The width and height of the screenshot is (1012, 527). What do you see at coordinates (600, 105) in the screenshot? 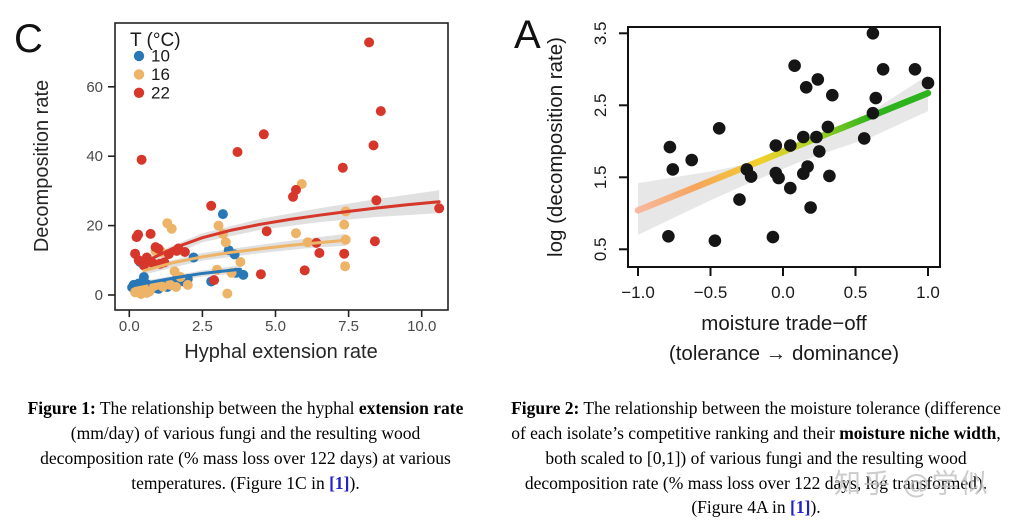
I see `y-tick-label: 2.5` at bounding box center [600, 105].